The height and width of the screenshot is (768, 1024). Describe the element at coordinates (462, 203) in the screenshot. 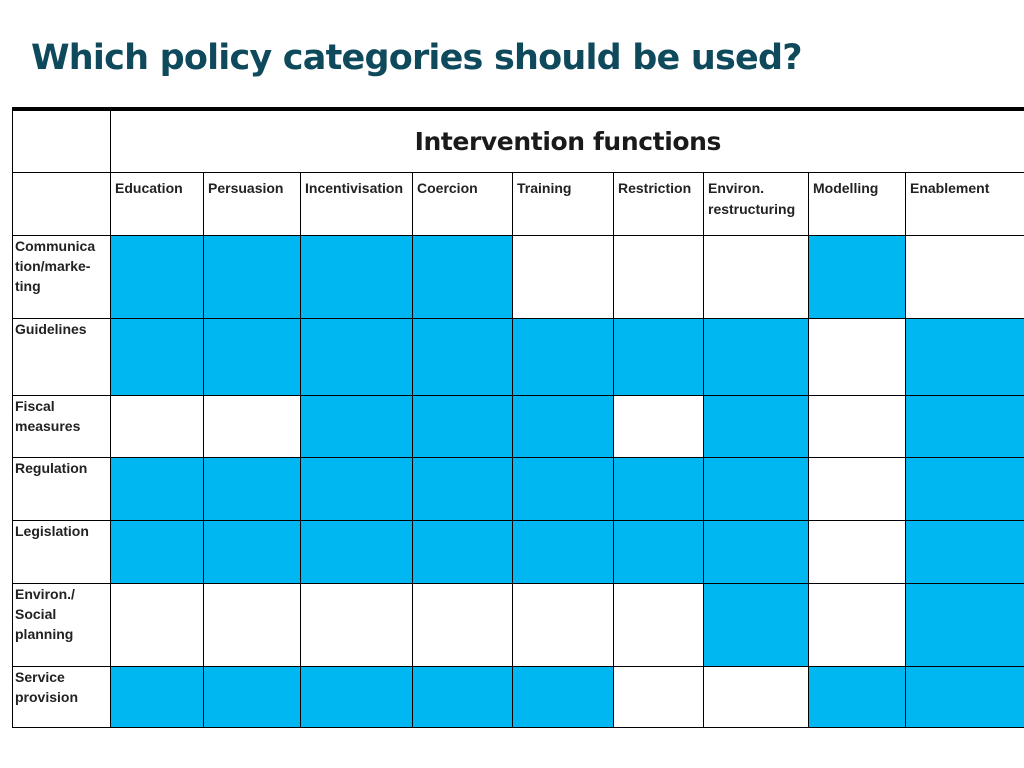

I see `col-coercion: Coercion` at that location.